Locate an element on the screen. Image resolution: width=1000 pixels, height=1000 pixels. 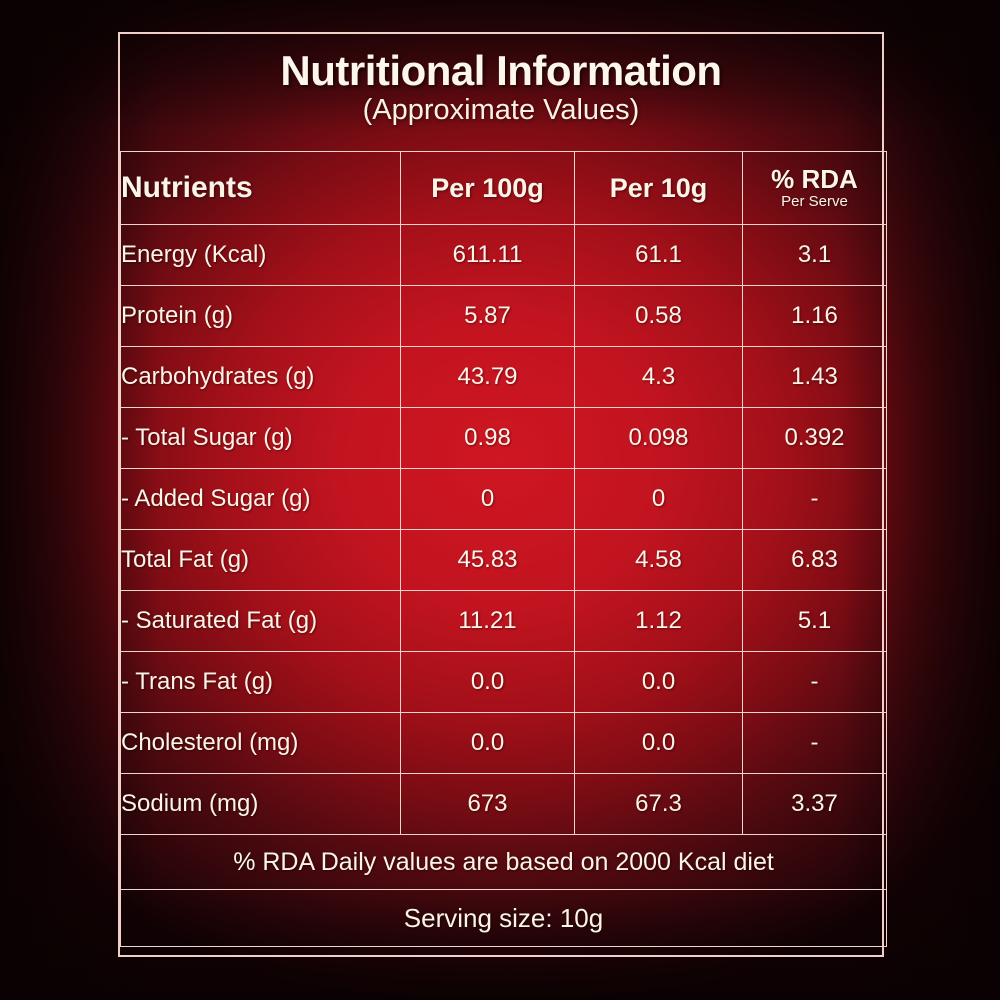
table-row: - Total Sugar (g) 0.98 0.098 0.392 is located at coordinates (503, 438).